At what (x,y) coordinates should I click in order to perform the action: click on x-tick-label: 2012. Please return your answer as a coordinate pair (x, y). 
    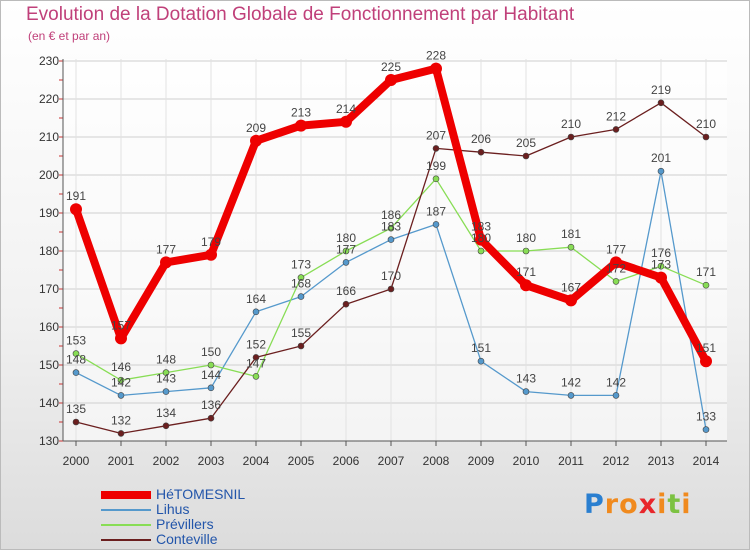
    Looking at the image, I should click on (616, 461).